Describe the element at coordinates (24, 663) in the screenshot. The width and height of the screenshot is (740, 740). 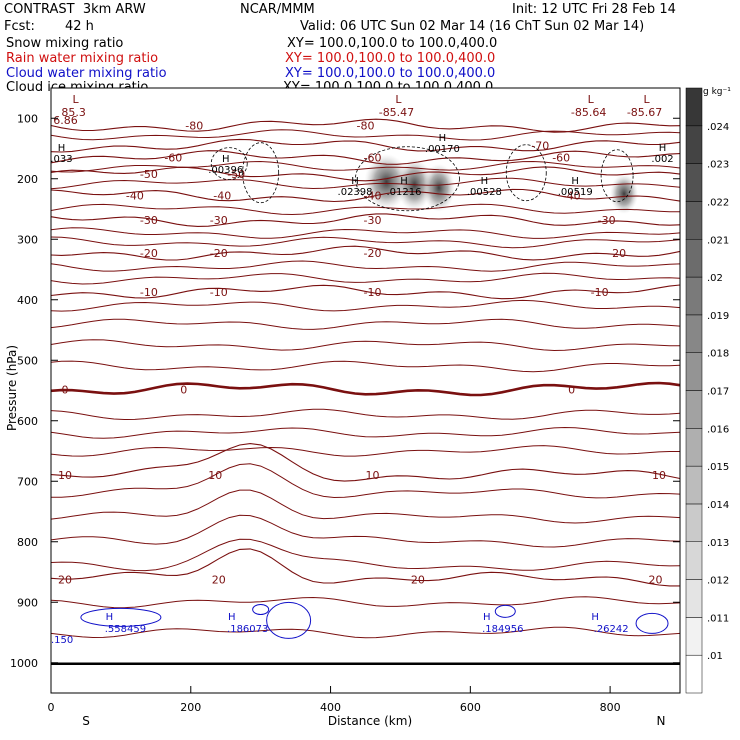
I see `y-tick-label: 1000` at that location.